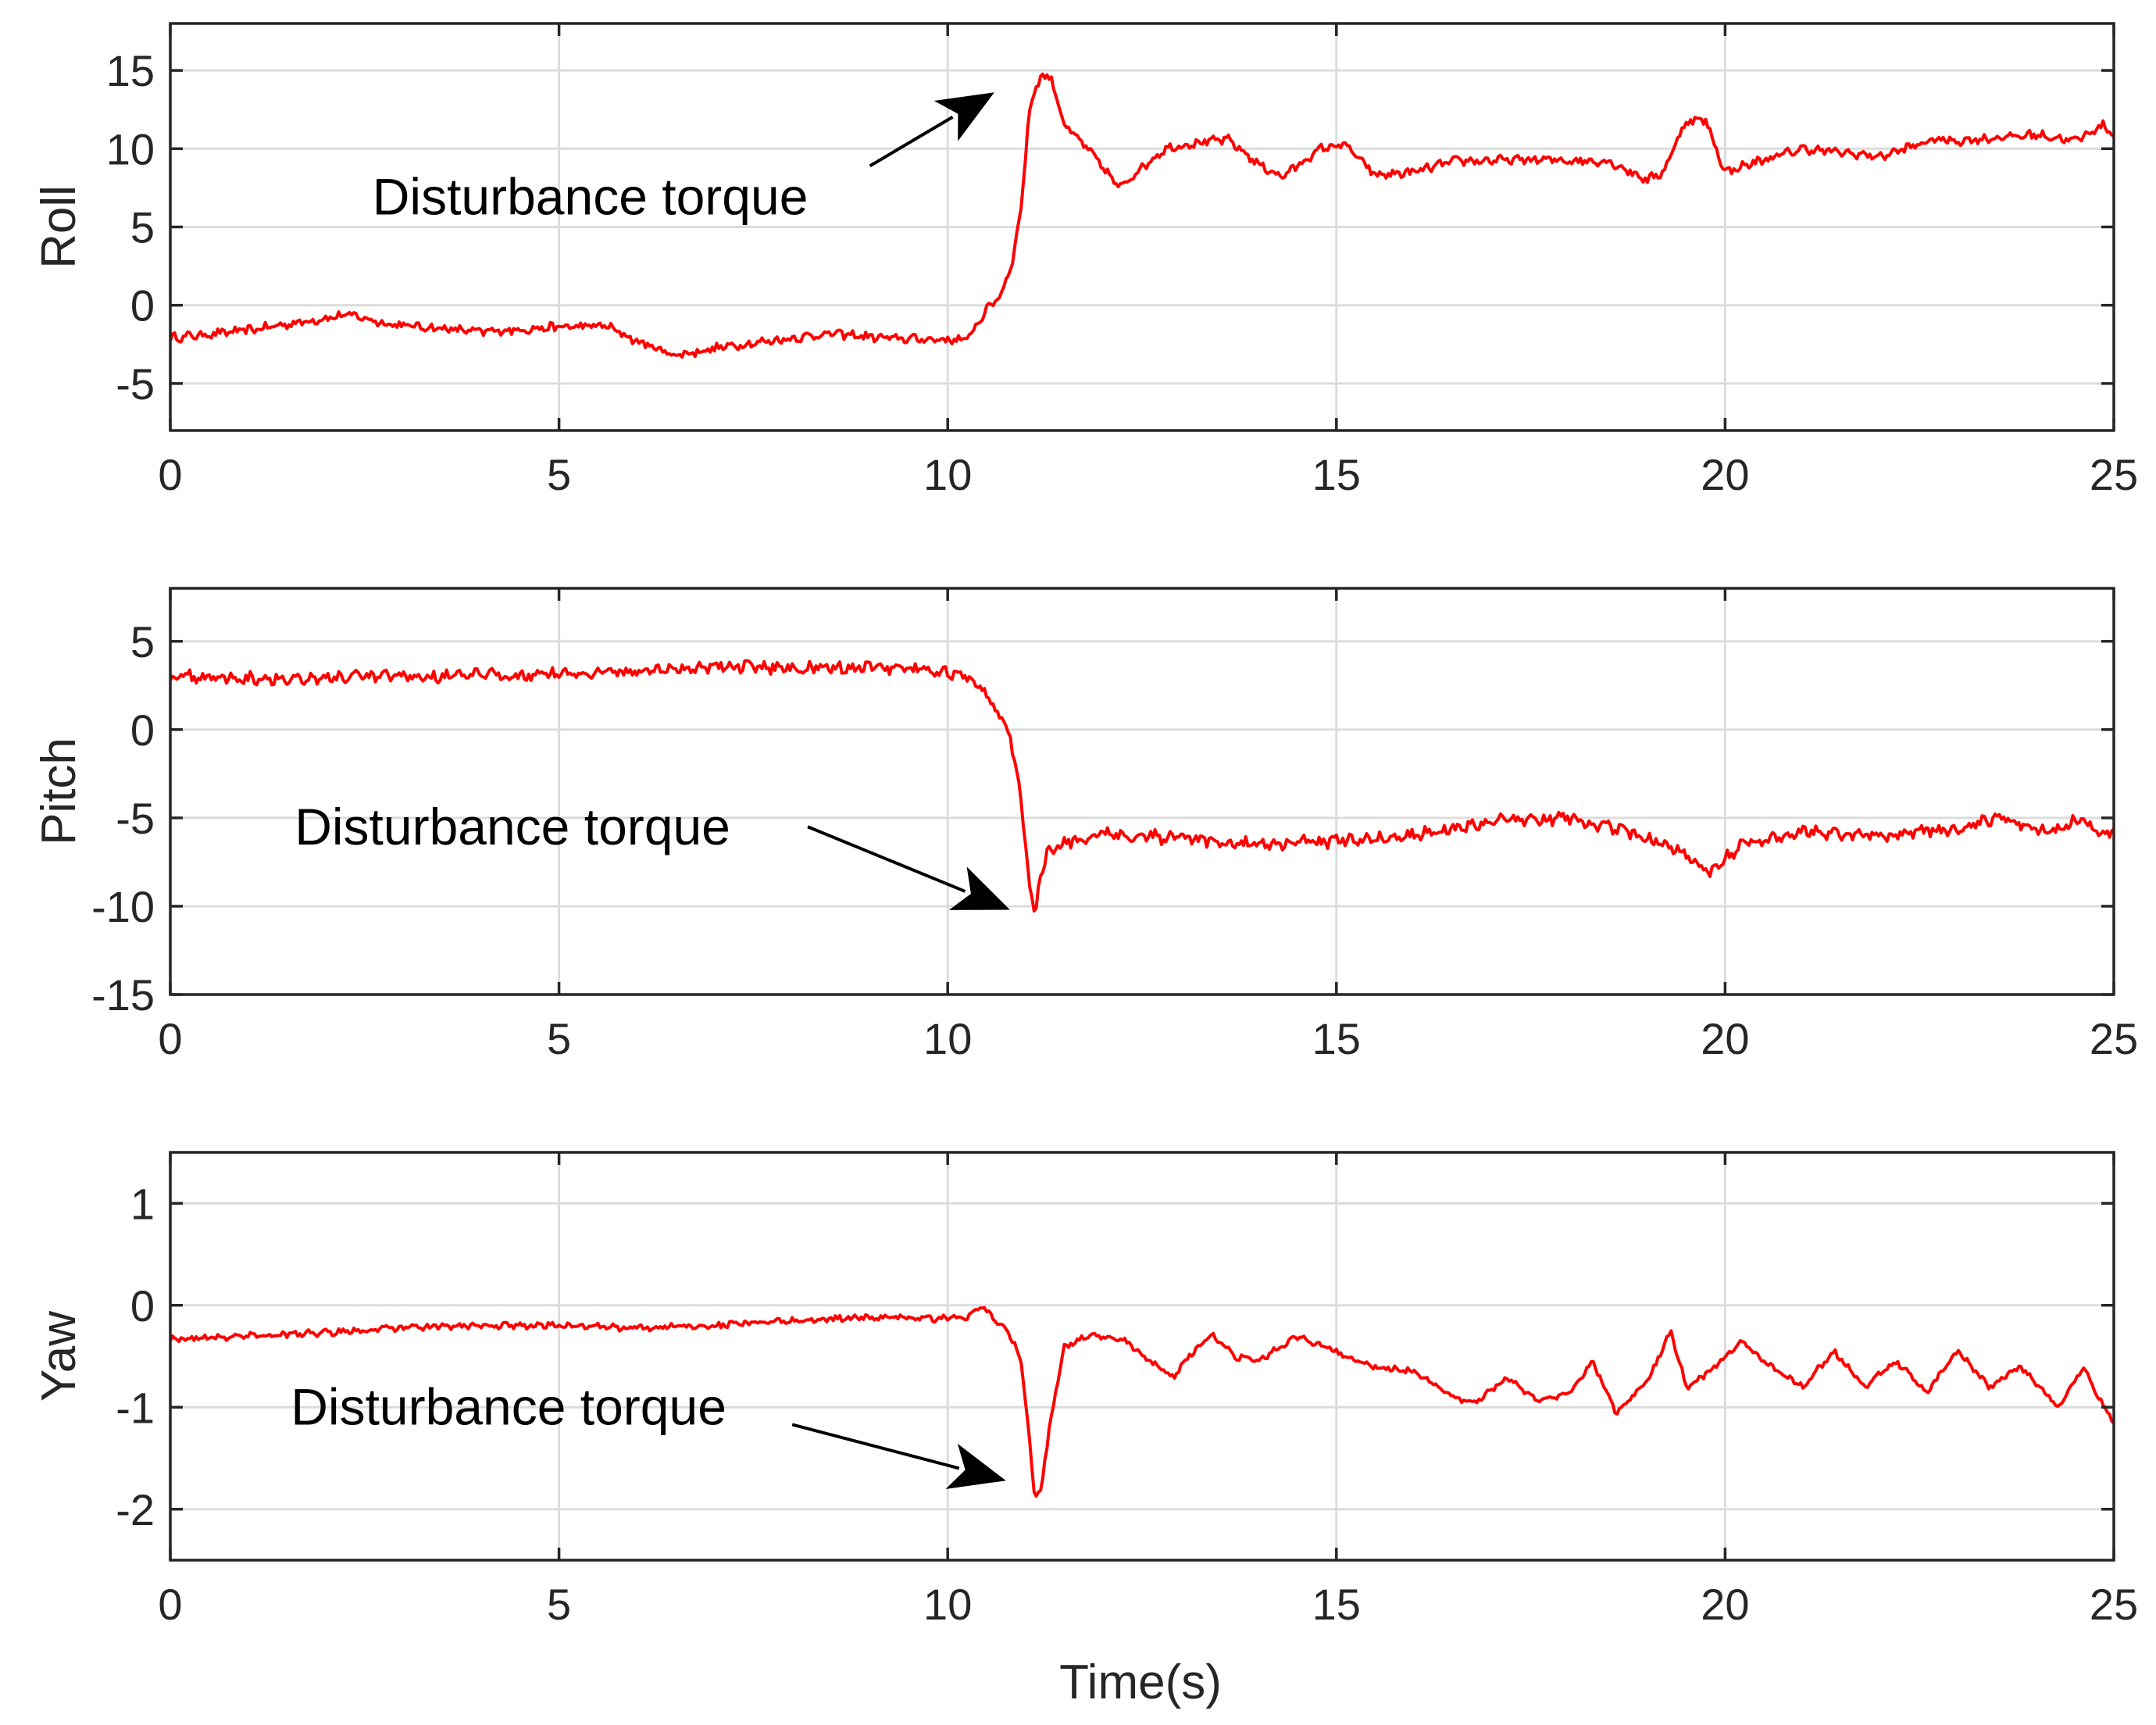  Describe the element at coordinates (59, 227) in the screenshot. I see `roll-axis-label: Roll` at that location.